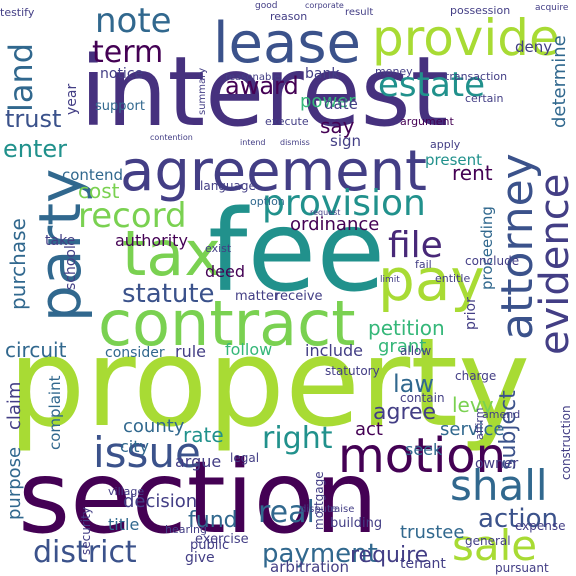 The width and height of the screenshot is (576, 576). Describe the element at coordinates (171, 137) in the screenshot. I see `word: contention` at that location.